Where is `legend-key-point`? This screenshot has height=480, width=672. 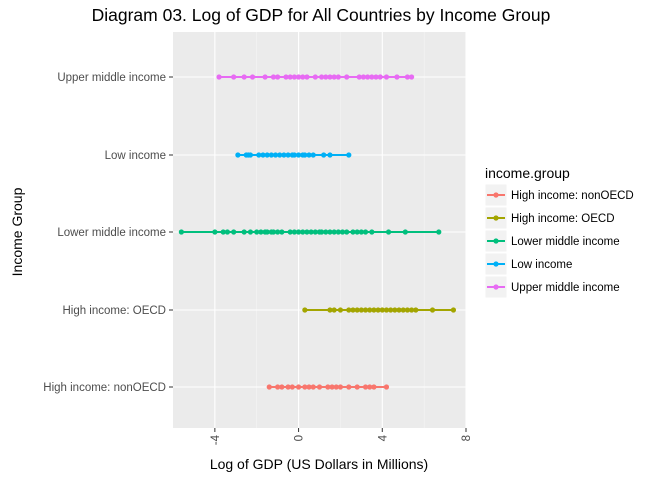 legend-key-point is located at coordinates (496, 195).